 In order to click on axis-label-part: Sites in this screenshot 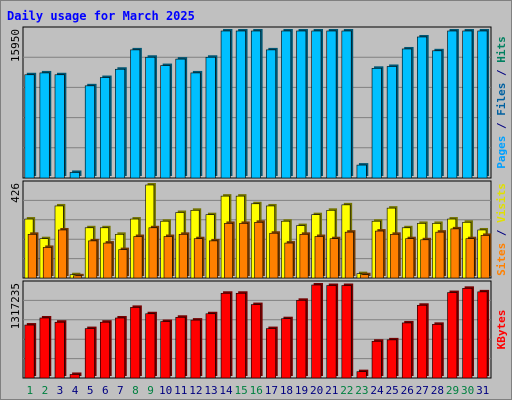, I will do `click(501, 259)`.